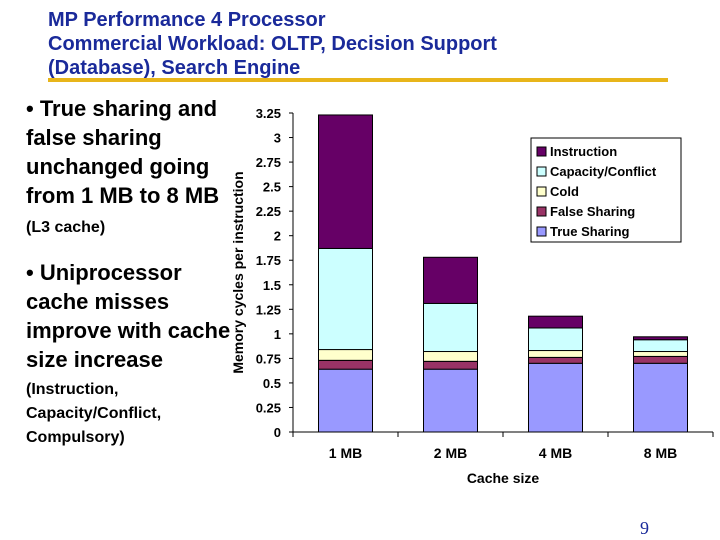  Describe the element at coordinates (503, 478) in the screenshot. I see `x-axis-title: Cache size` at that location.